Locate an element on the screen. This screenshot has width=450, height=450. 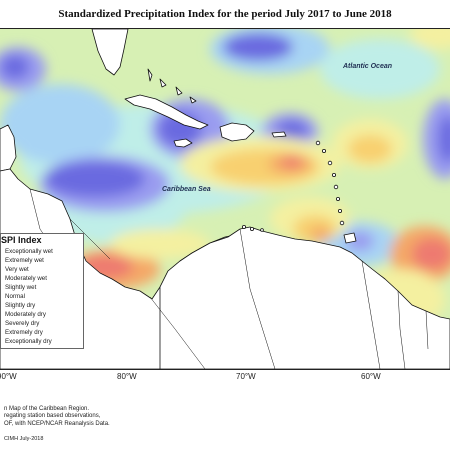
longitude-tick-90w: 90°W is located at coordinates (8, 376).